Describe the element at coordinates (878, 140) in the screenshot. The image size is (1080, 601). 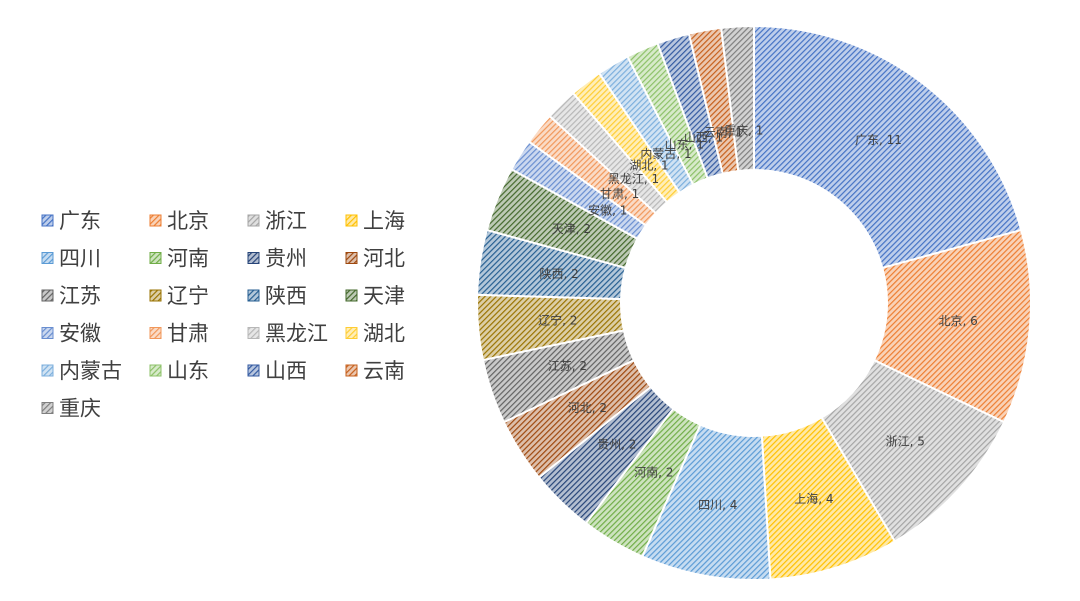
I see `data-label-广东: 广东, 11` at that location.